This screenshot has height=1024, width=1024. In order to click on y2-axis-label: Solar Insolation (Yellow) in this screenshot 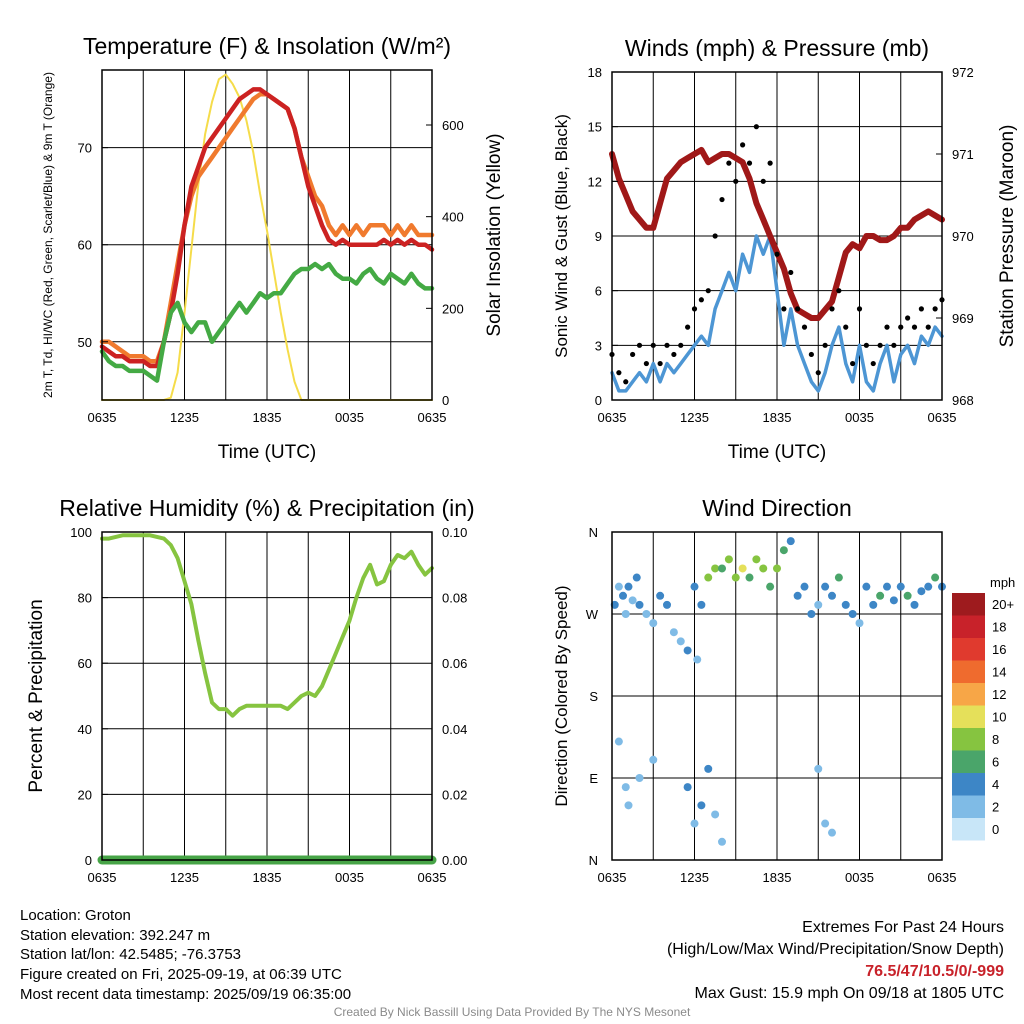, I will do `click(494, 234)`.